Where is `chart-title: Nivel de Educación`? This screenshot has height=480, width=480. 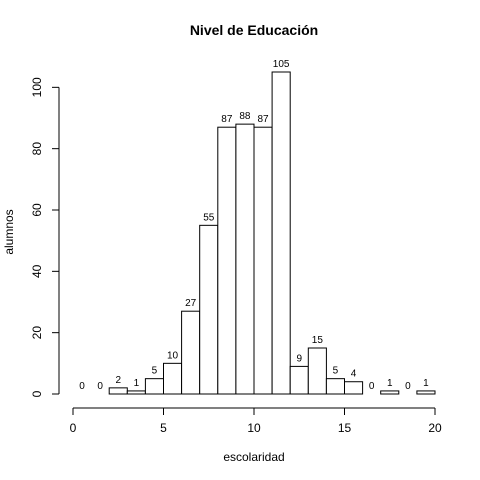 chart-title: Nivel de Educación is located at coordinates (254, 30).